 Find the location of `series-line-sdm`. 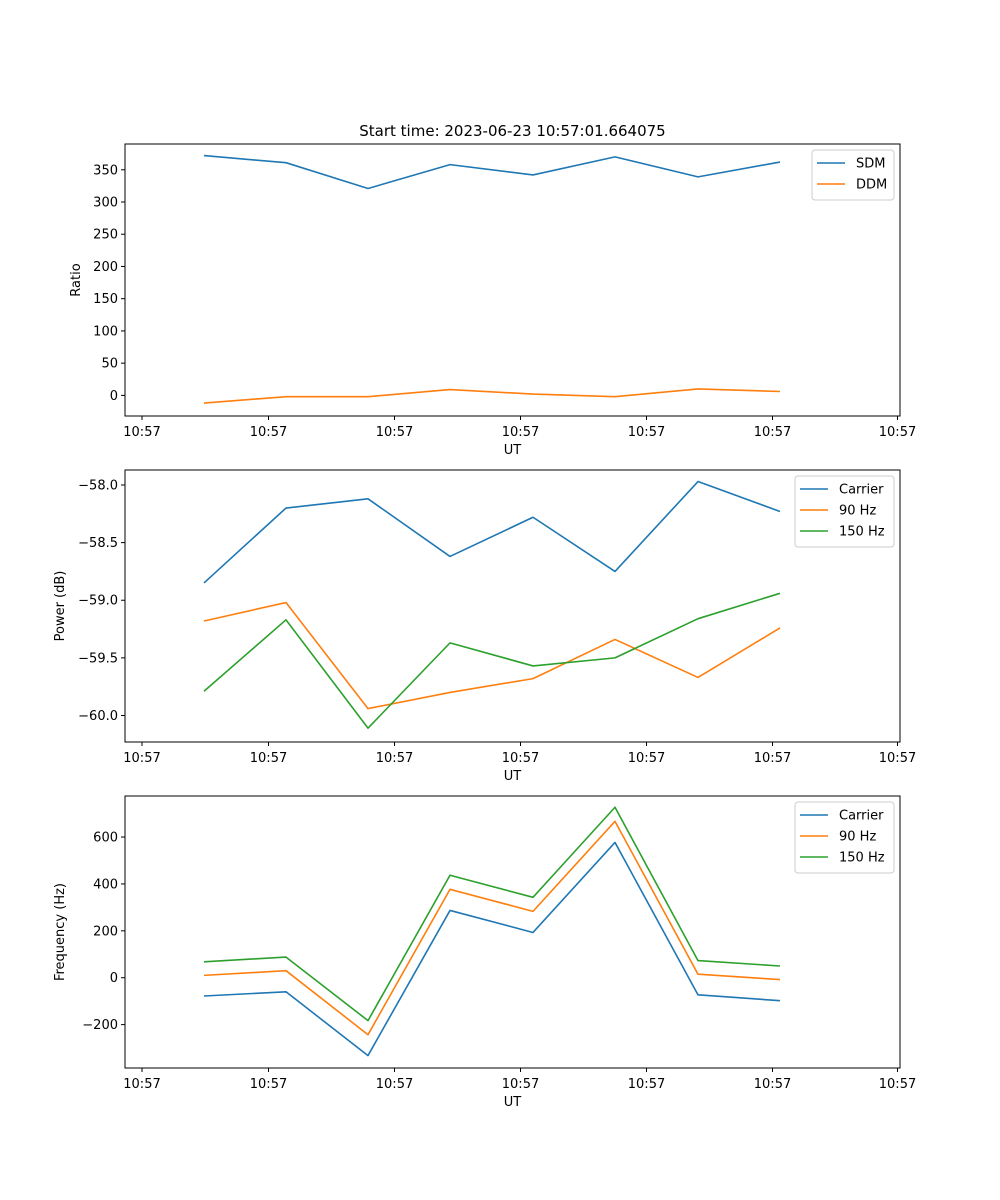

series-line-sdm is located at coordinates (492, 172).